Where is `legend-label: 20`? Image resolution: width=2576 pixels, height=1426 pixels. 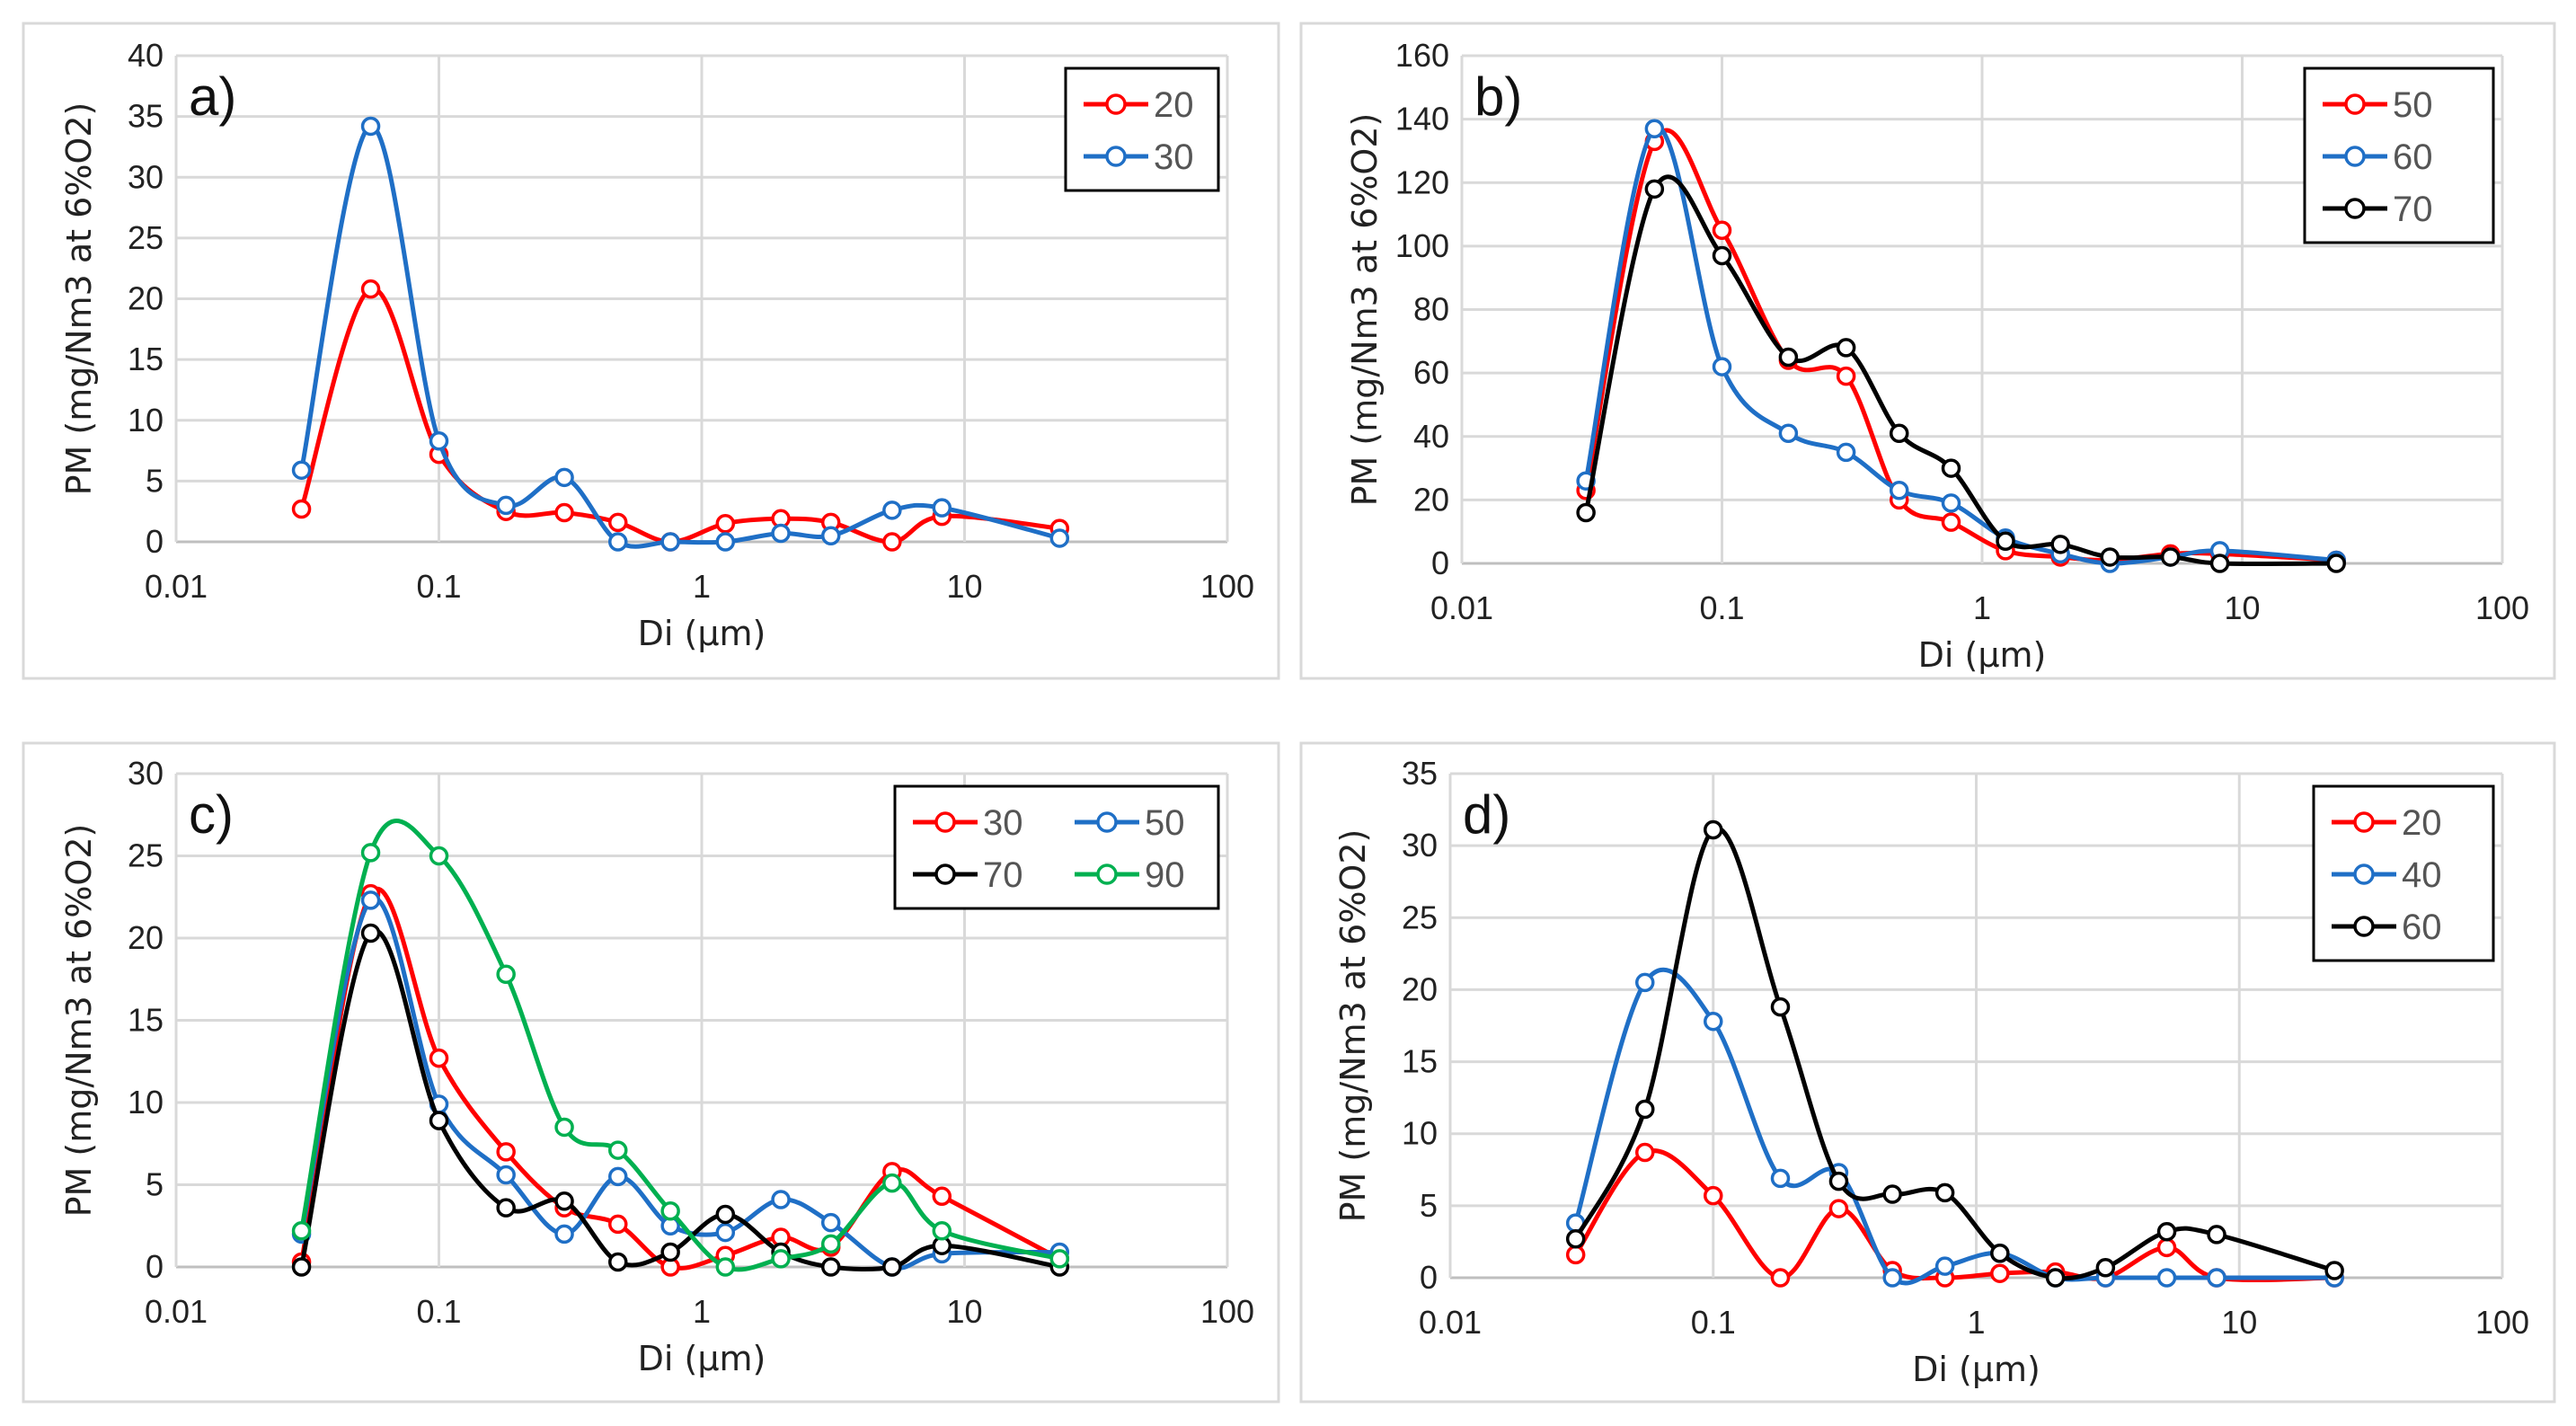 legend-label: 20 is located at coordinates (1174, 105).